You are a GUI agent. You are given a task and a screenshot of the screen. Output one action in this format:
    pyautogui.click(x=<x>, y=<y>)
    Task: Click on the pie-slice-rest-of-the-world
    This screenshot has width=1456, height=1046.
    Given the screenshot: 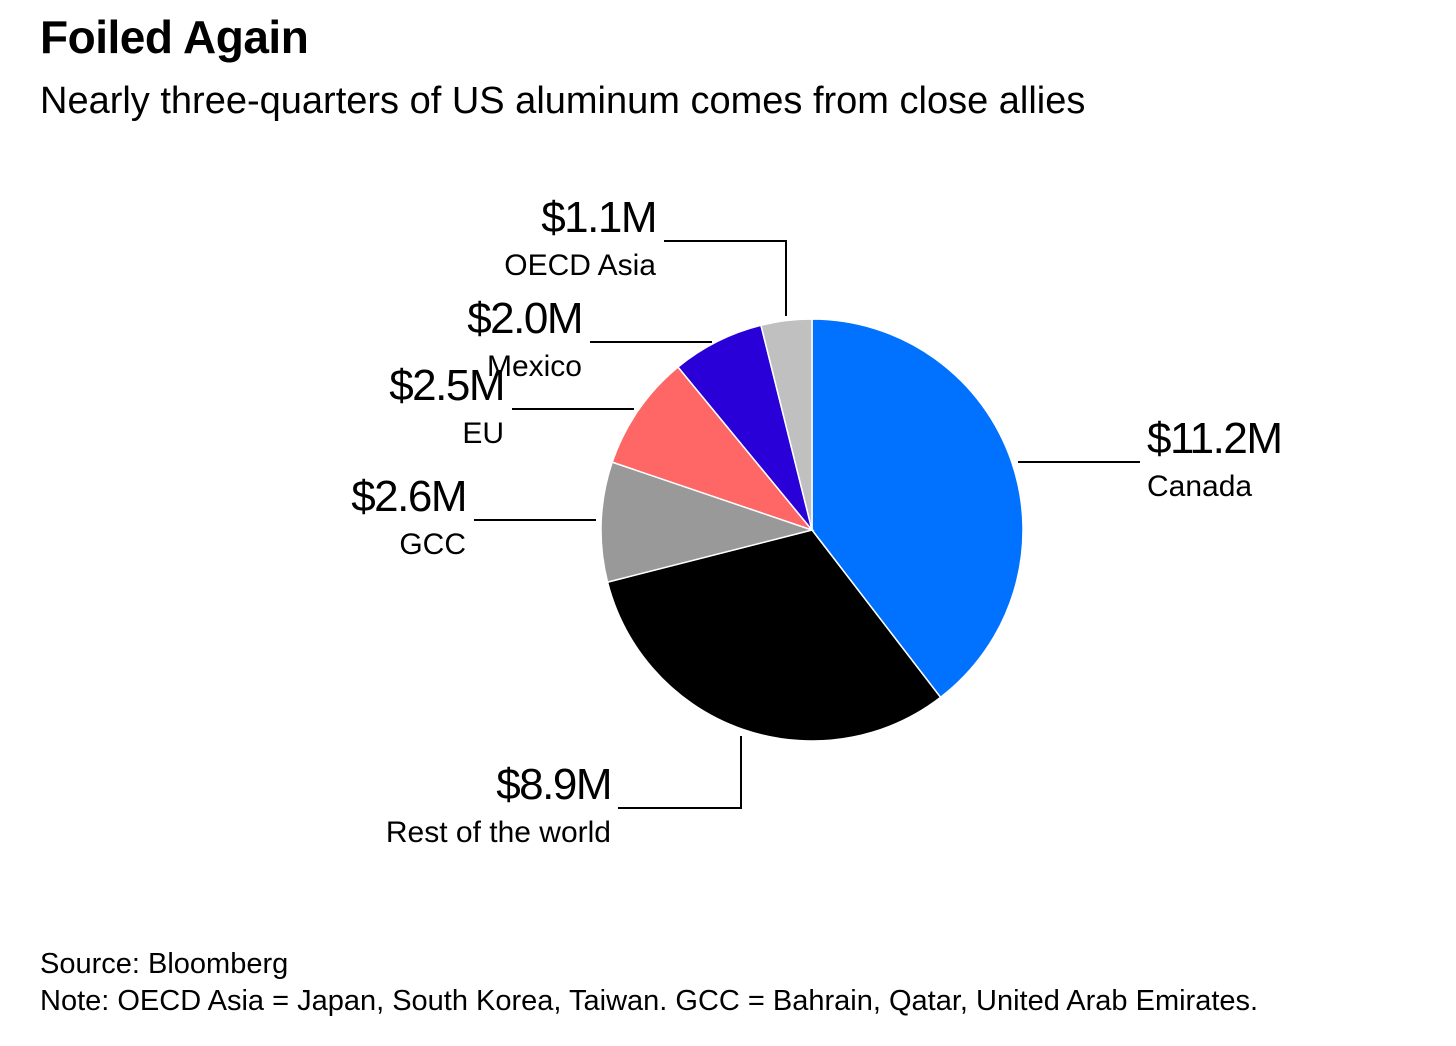 What is the action you would take?
    pyautogui.click(x=774, y=635)
    